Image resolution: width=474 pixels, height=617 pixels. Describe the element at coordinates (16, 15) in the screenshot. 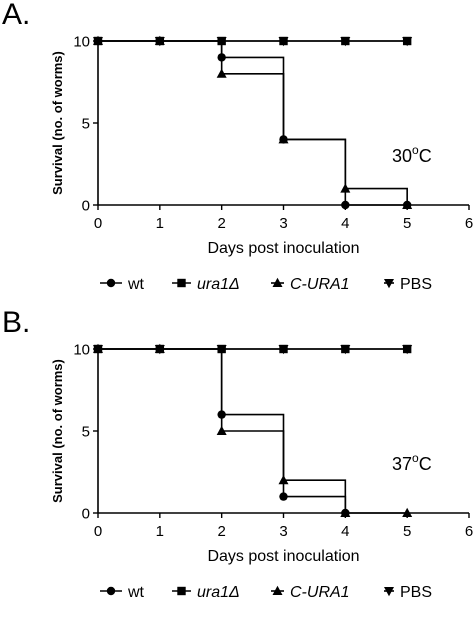

I see `panel-letter-a: A.` at that location.